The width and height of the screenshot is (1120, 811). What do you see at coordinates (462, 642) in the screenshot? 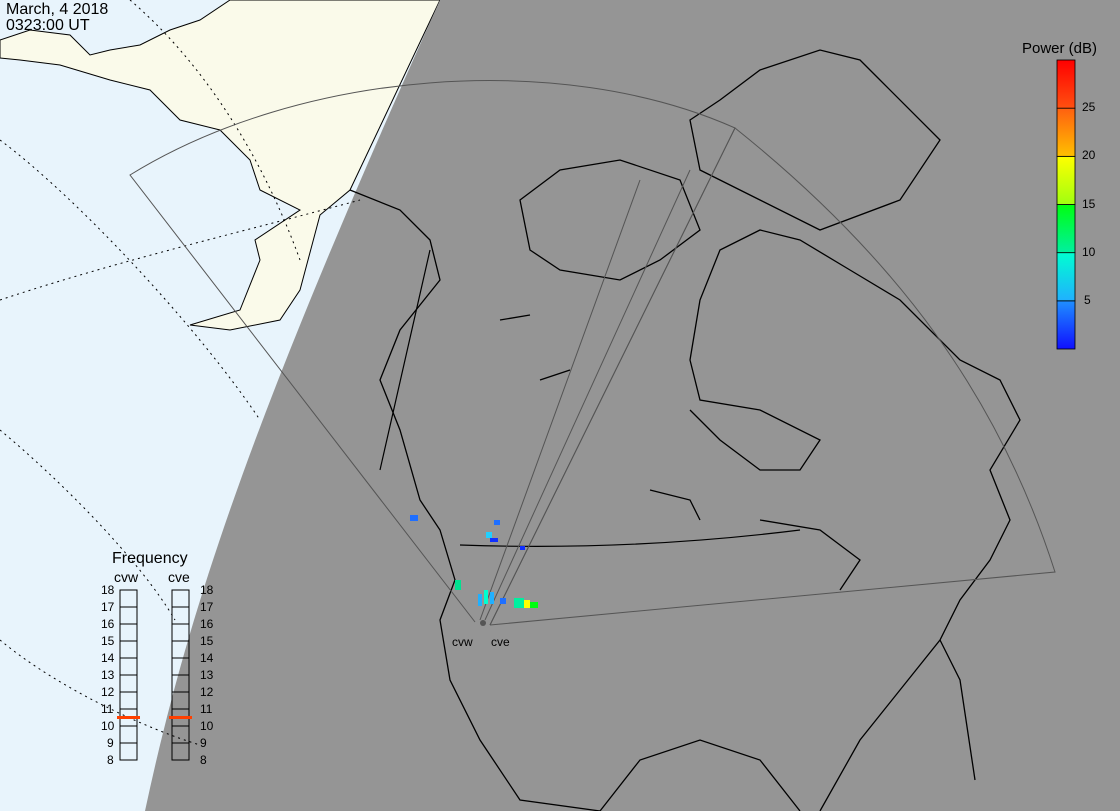
I see `map-label-cvw: cvw` at bounding box center [462, 642].